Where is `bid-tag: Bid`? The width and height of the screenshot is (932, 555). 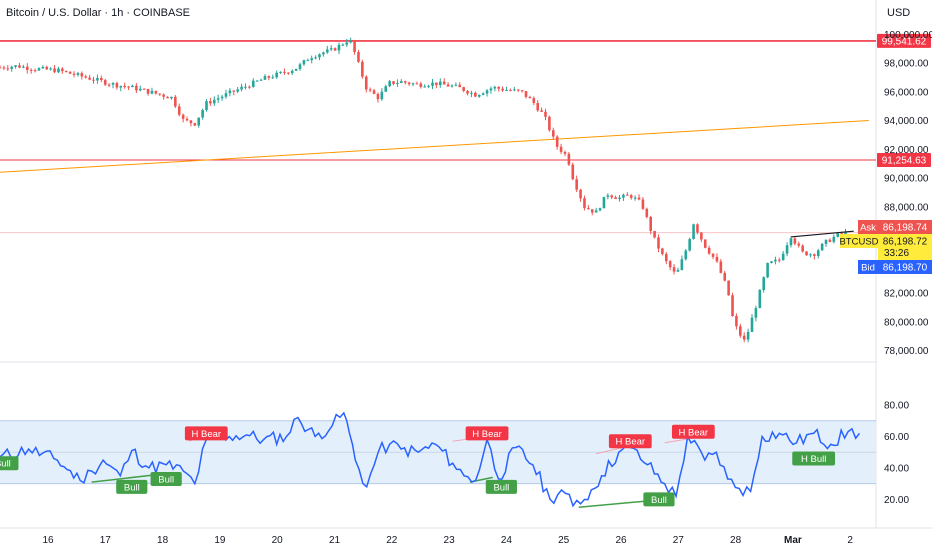 bid-tag: Bid is located at coordinates (868, 268).